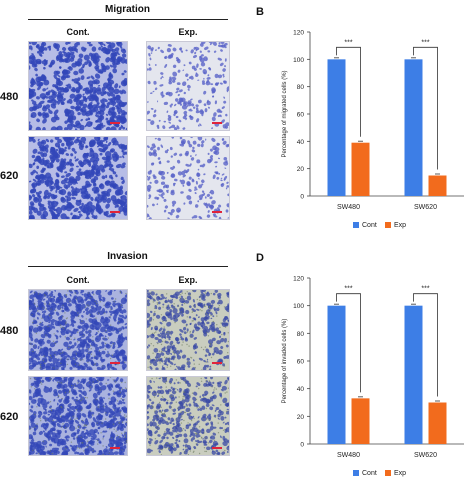 The width and height of the screenshot is (474, 486). I want to click on migration-row-label-480: 480, so click(9, 97).